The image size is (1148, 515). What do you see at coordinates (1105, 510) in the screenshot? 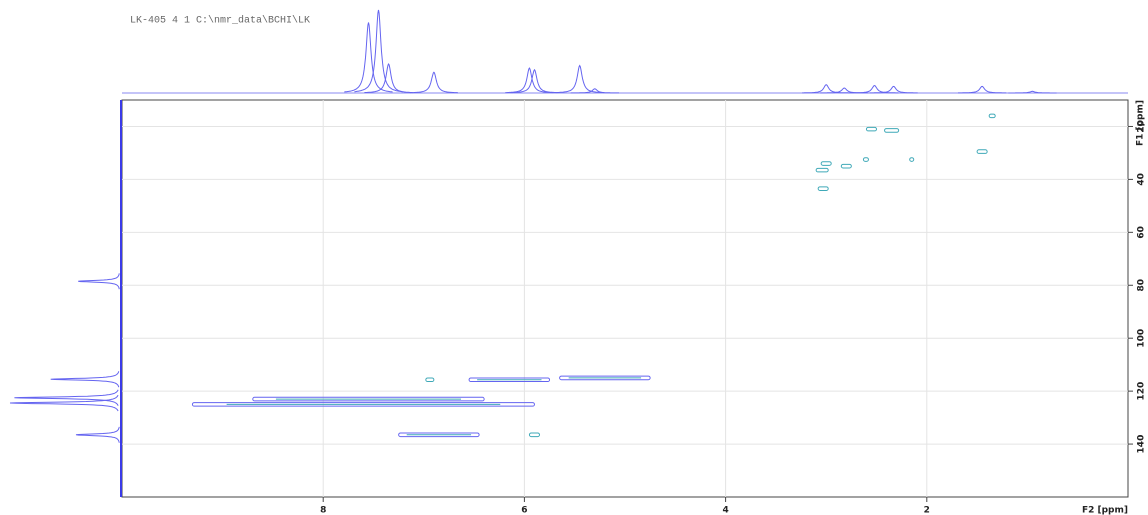
I see `x-axis-label: F2 [ppm]` at bounding box center [1105, 510].